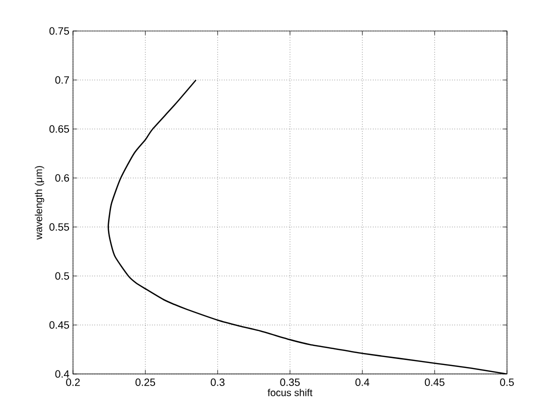 The width and height of the screenshot is (560, 420). Describe the element at coordinates (39, 203) in the screenshot. I see `y-axis-title: wavelength (μm)` at that location.